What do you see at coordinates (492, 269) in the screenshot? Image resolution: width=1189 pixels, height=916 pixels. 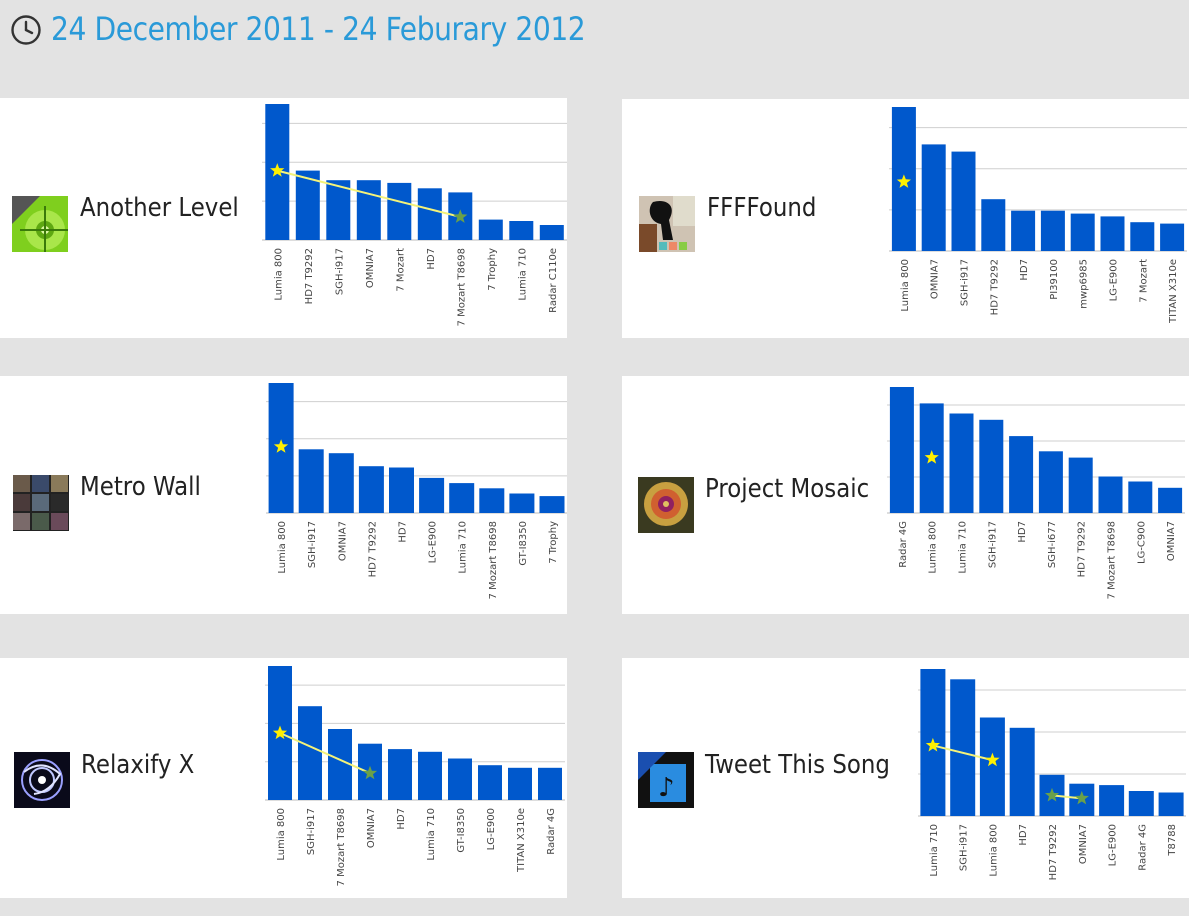 I see `x-tick-label: 7 Trophy` at bounding box center [492, 269].